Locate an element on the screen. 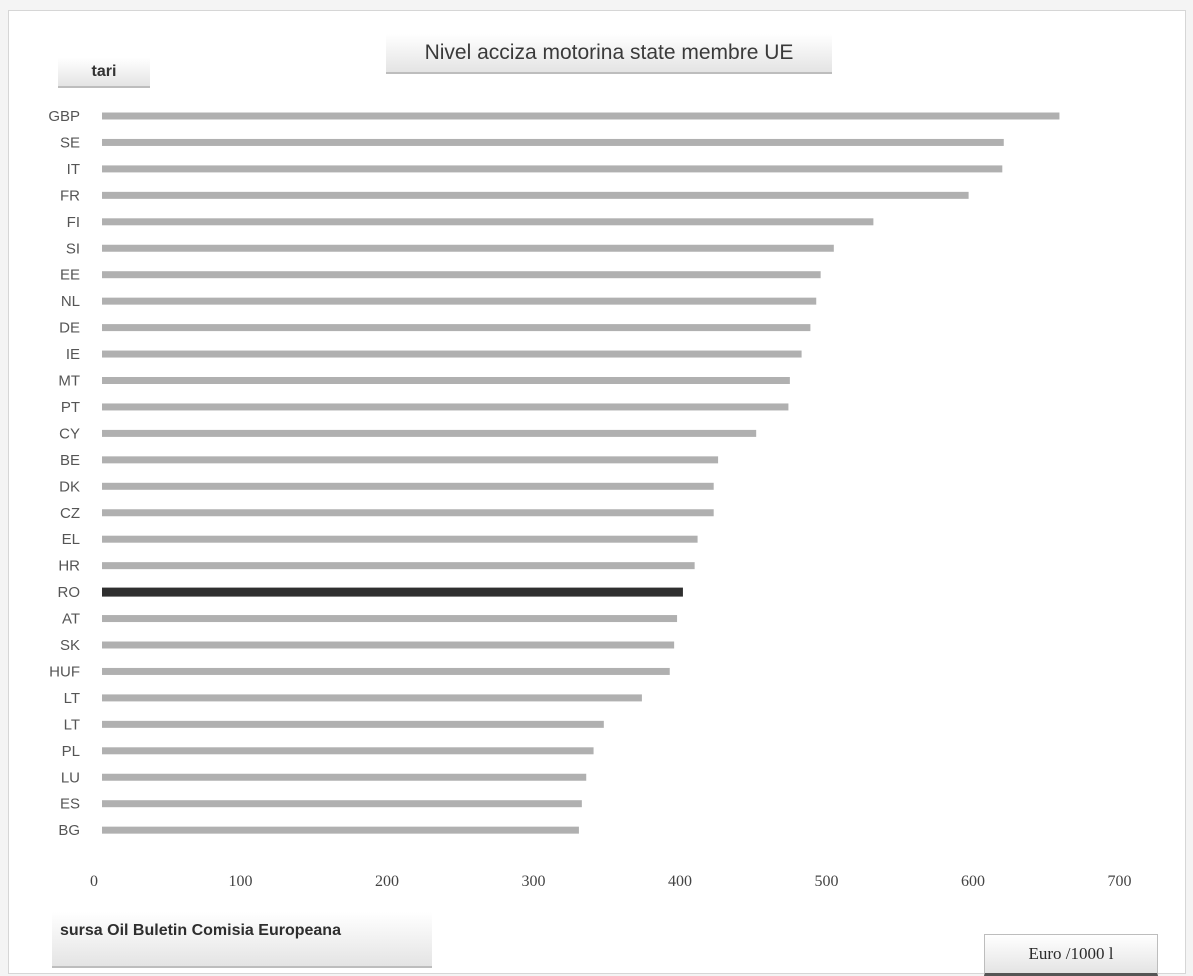  source-note: sursa Oil Buletin Comisia Europeana is located at coordinates (242, 940).